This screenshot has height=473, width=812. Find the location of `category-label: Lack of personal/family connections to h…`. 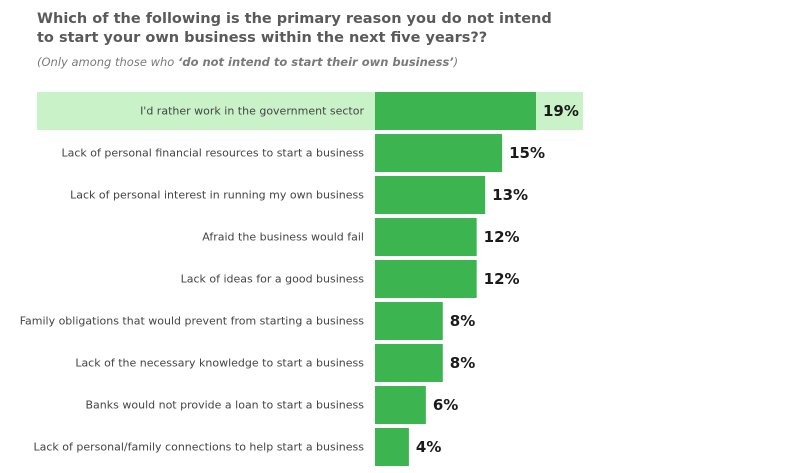

category-label: Lack of personal/family connections to h… is located at coordinates (199, 447).